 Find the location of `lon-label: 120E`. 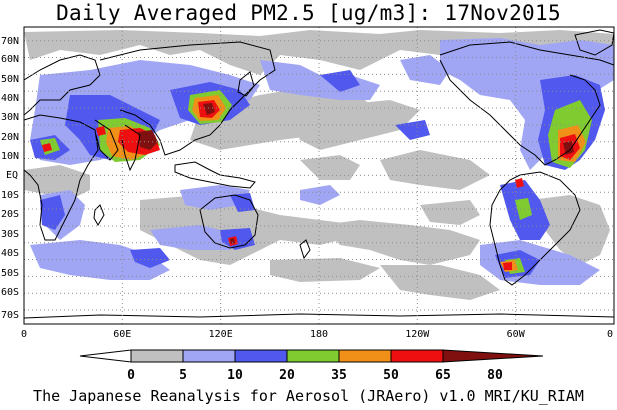

lon-label: 120E is located at coordinates (221, 334).